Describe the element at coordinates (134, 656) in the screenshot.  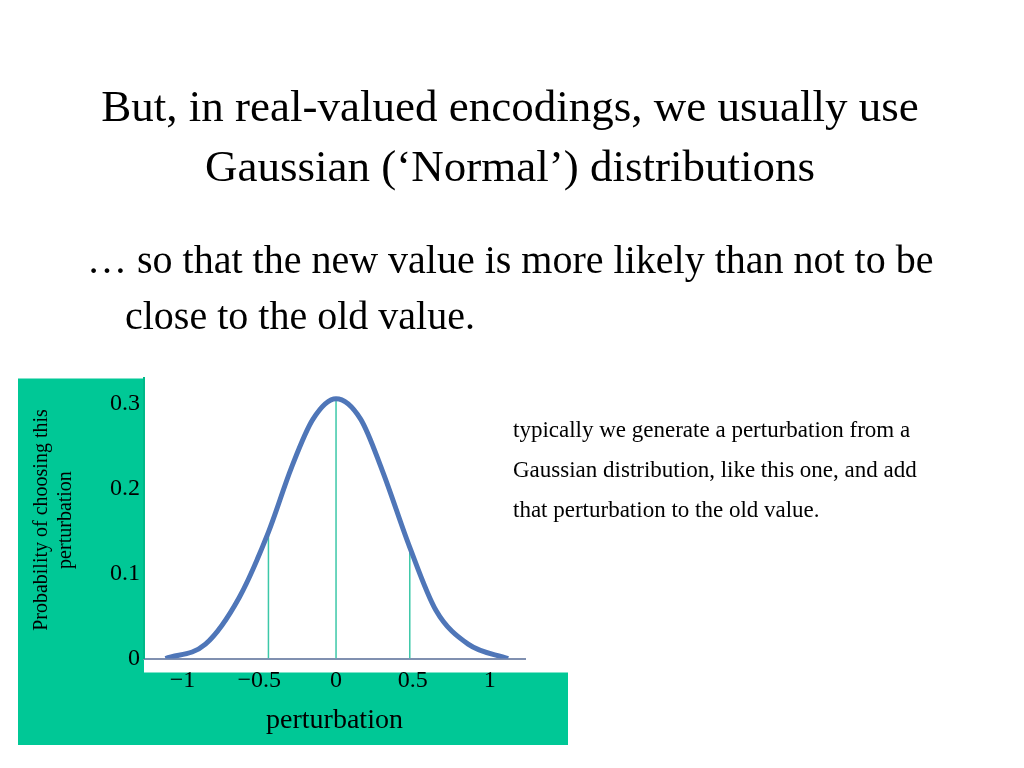
I see `y-tick-label: 0` at that location.